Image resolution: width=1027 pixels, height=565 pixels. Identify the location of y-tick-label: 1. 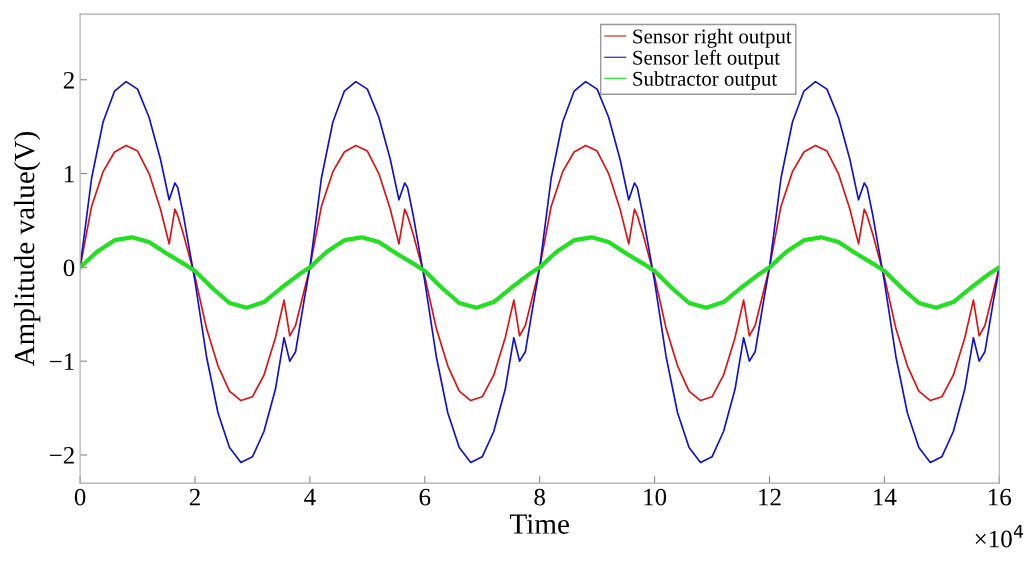
(69, 174).